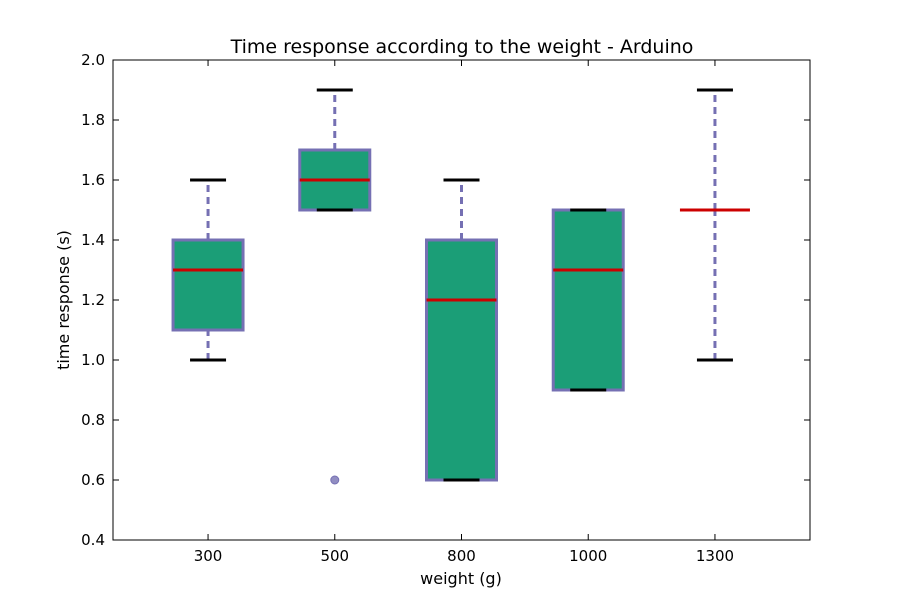 This screenshot has width=900, height=600. I want to click on y-tick-label: 1.2, so click(93, 300).